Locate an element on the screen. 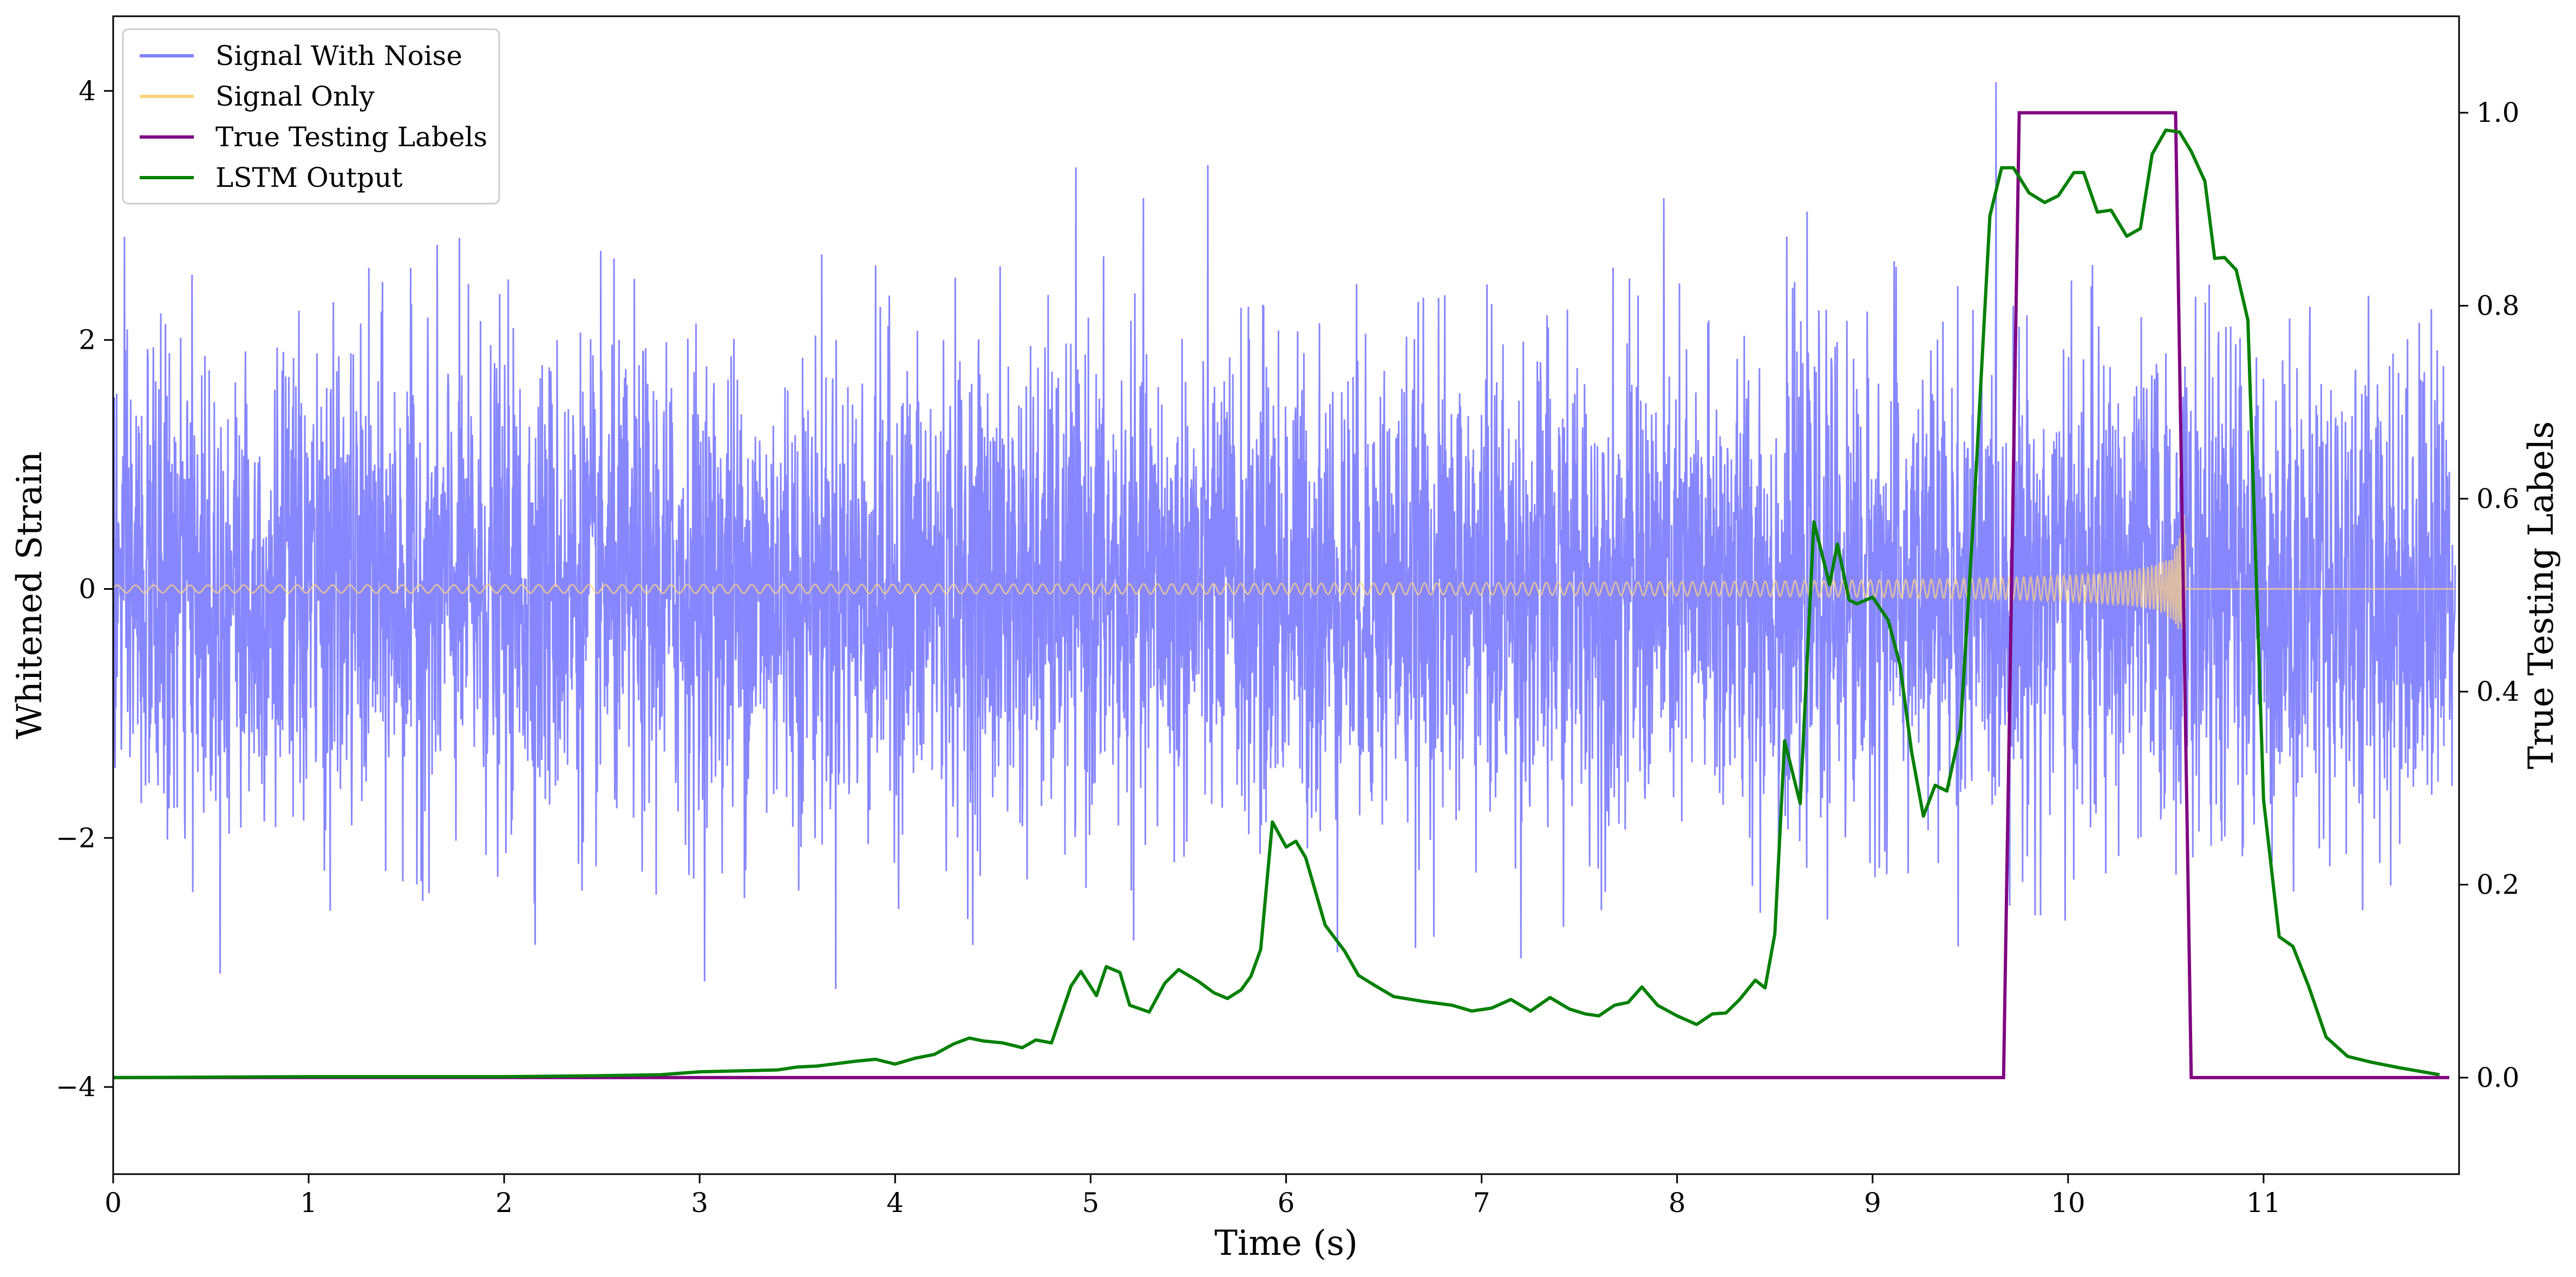 The image size is (2576, 1277). y-axis-right-label: True Testing Labels is located at coordinates (2541, 595).